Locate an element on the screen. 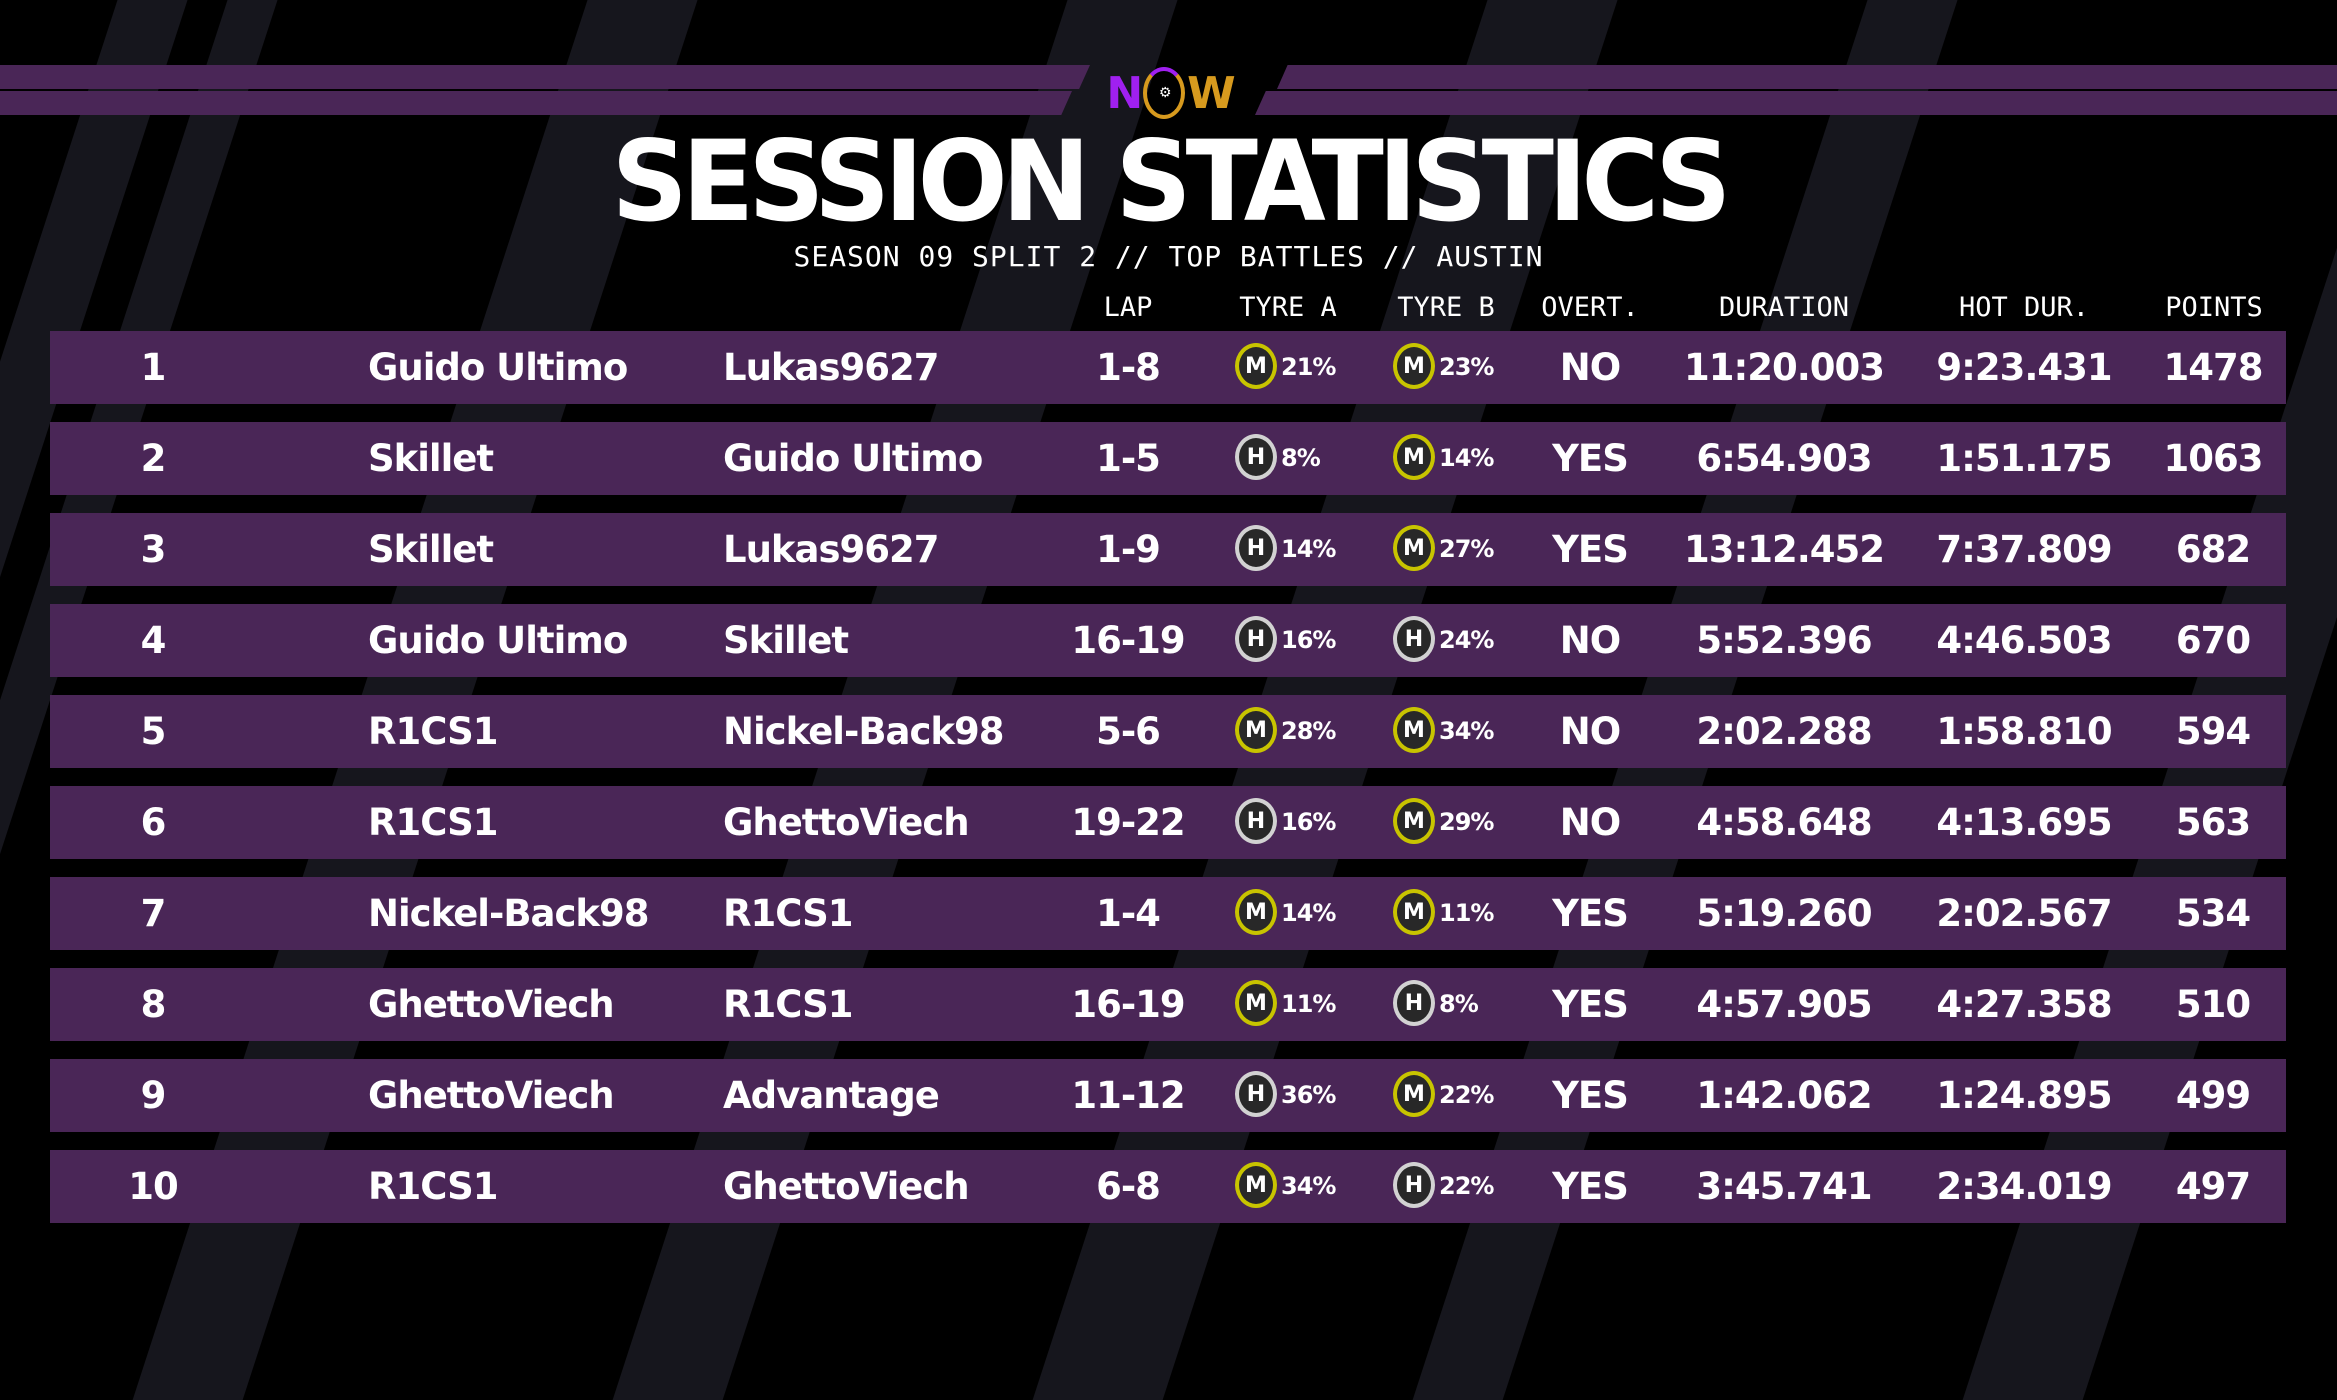  points: 497 is located at coordinates (2213, 1186).